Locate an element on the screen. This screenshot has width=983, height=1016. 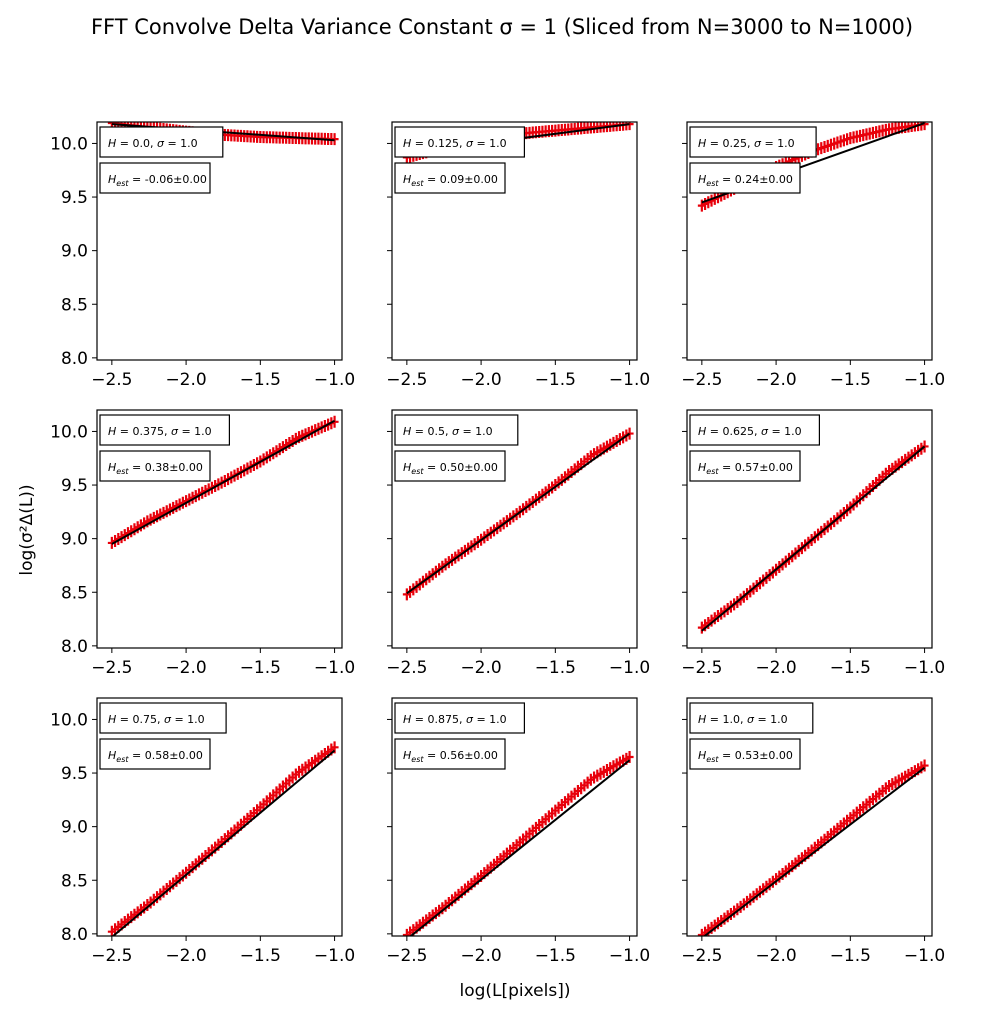
x-axis-label: log(L[pixels]) is located at coordinates (514, 991).